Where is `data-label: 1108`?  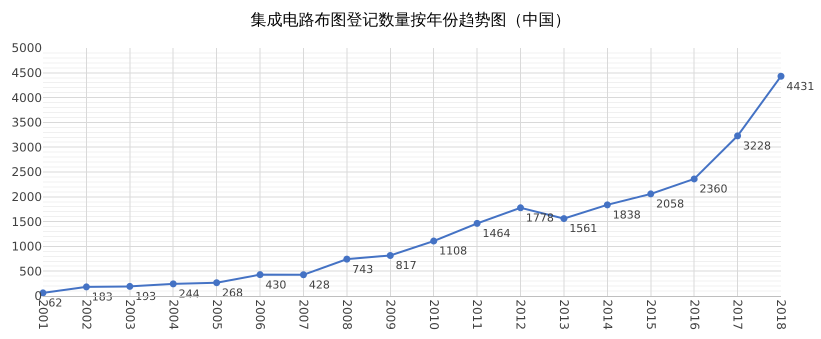
data-label: 1108 is located at coordinates (453, 251).